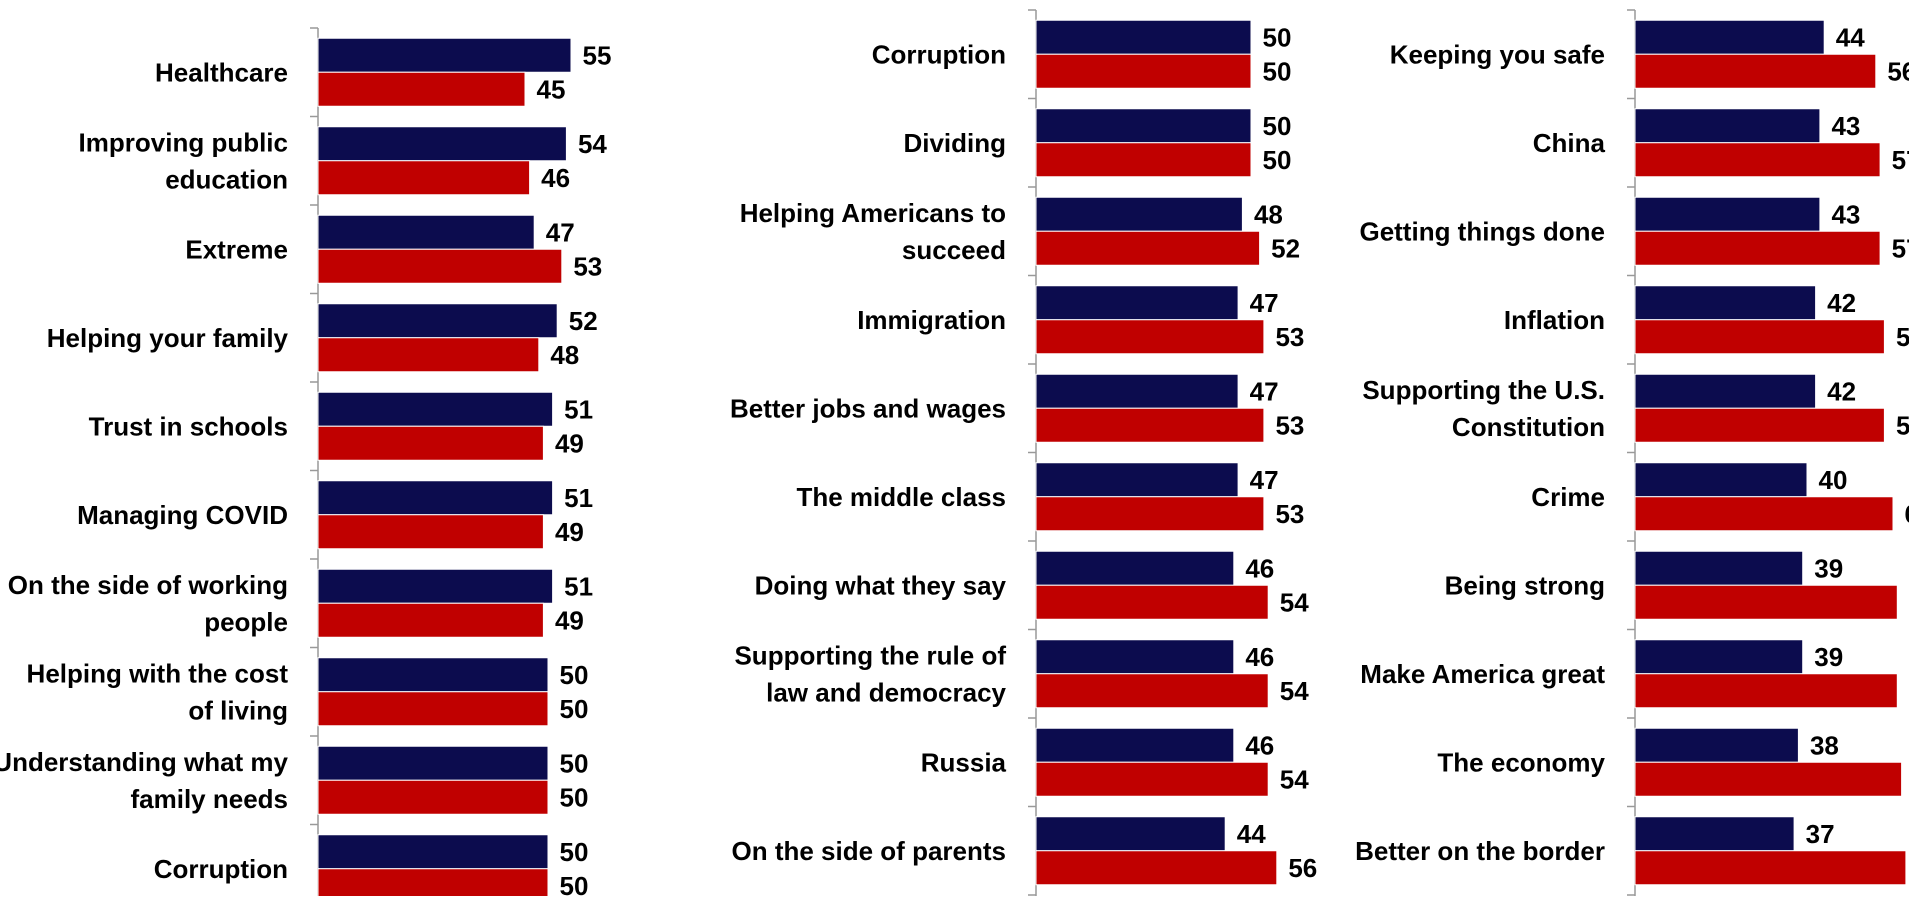 The width and height of the screenshot is (1909, 901). I want to click on category-label-line: Russia, so click(964, 763).